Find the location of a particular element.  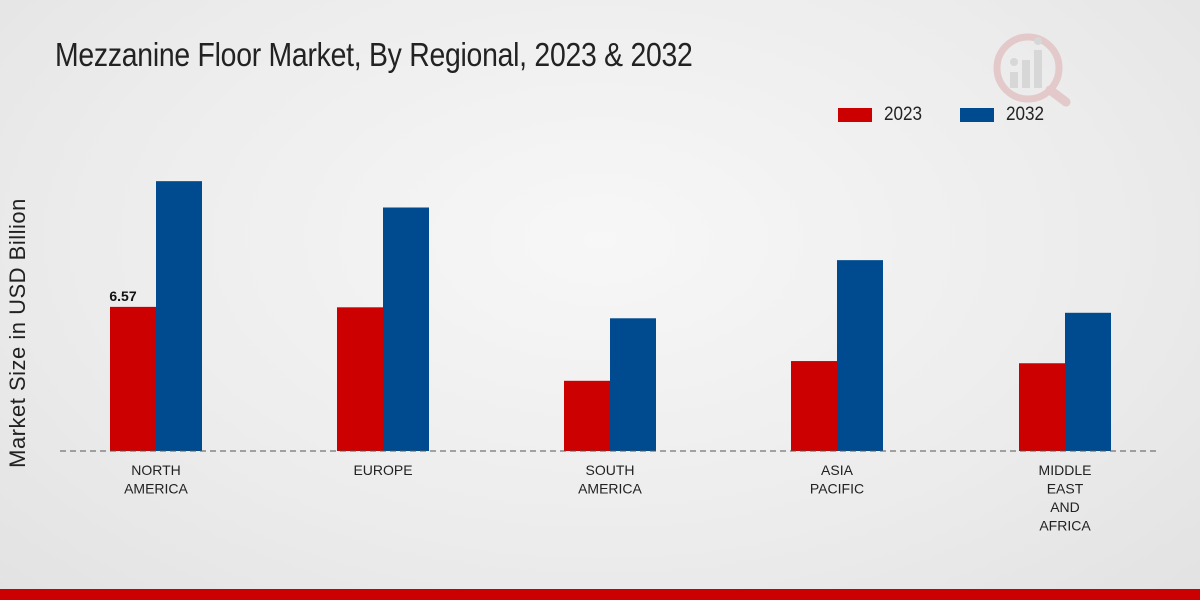

legend-label-2023: 2023 is located at coordinates (903, 114).